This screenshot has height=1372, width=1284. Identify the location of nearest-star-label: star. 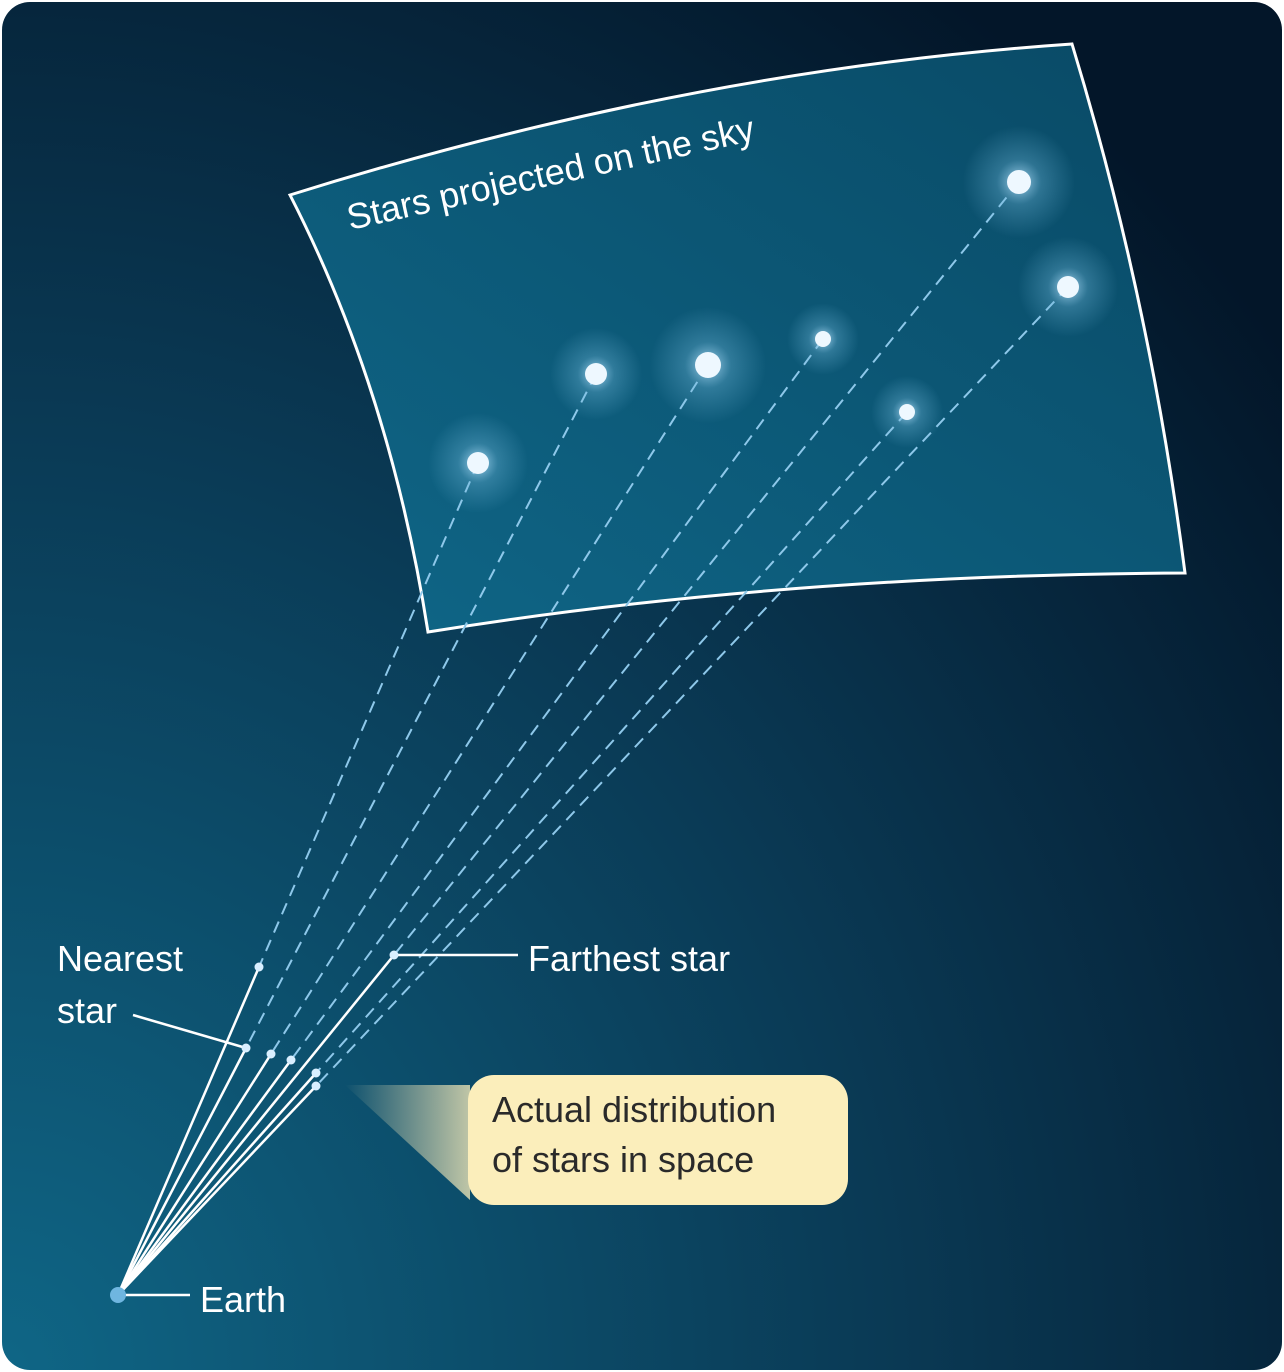
(87, 1010).